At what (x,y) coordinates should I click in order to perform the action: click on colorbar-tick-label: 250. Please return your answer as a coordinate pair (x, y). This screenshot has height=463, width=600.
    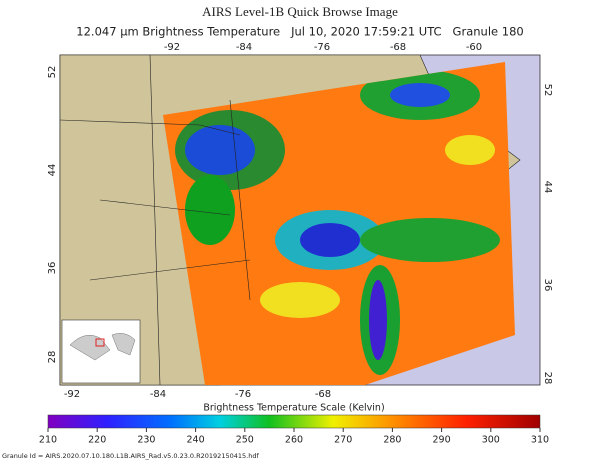
    Looking at the image, I should click on (245, 440).